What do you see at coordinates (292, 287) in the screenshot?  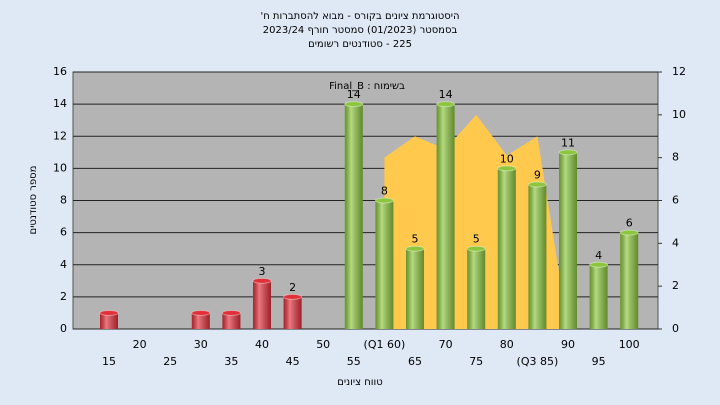 I see `data-label: 2` at bounding box center [292, 287].